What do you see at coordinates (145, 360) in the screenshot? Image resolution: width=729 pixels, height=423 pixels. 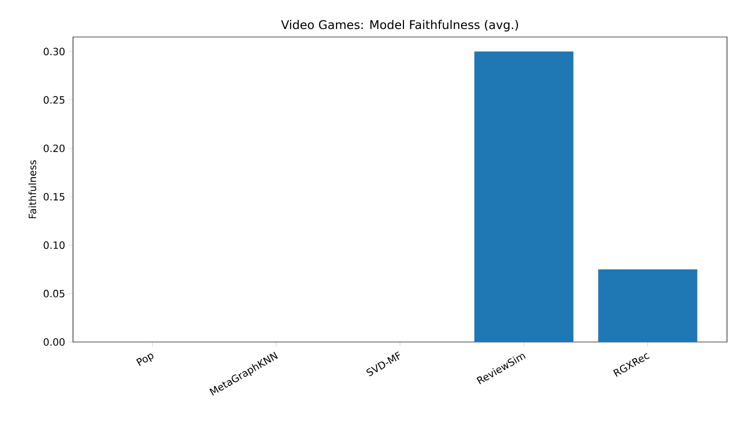 I see `x-tick-label: Pop` at bounding box center [145, 360].